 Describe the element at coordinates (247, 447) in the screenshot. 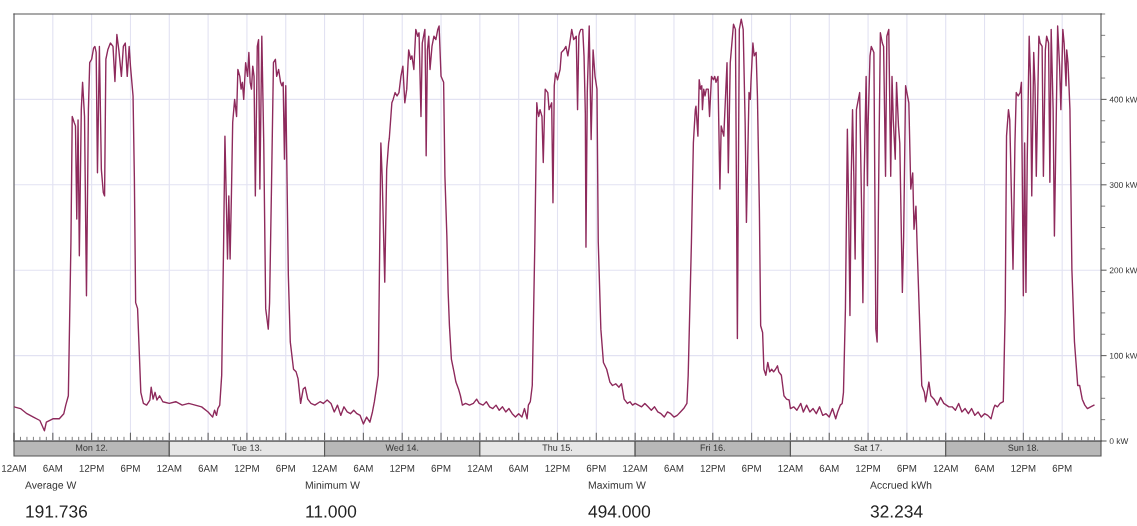

I see `text: Tue 13.` at that location.